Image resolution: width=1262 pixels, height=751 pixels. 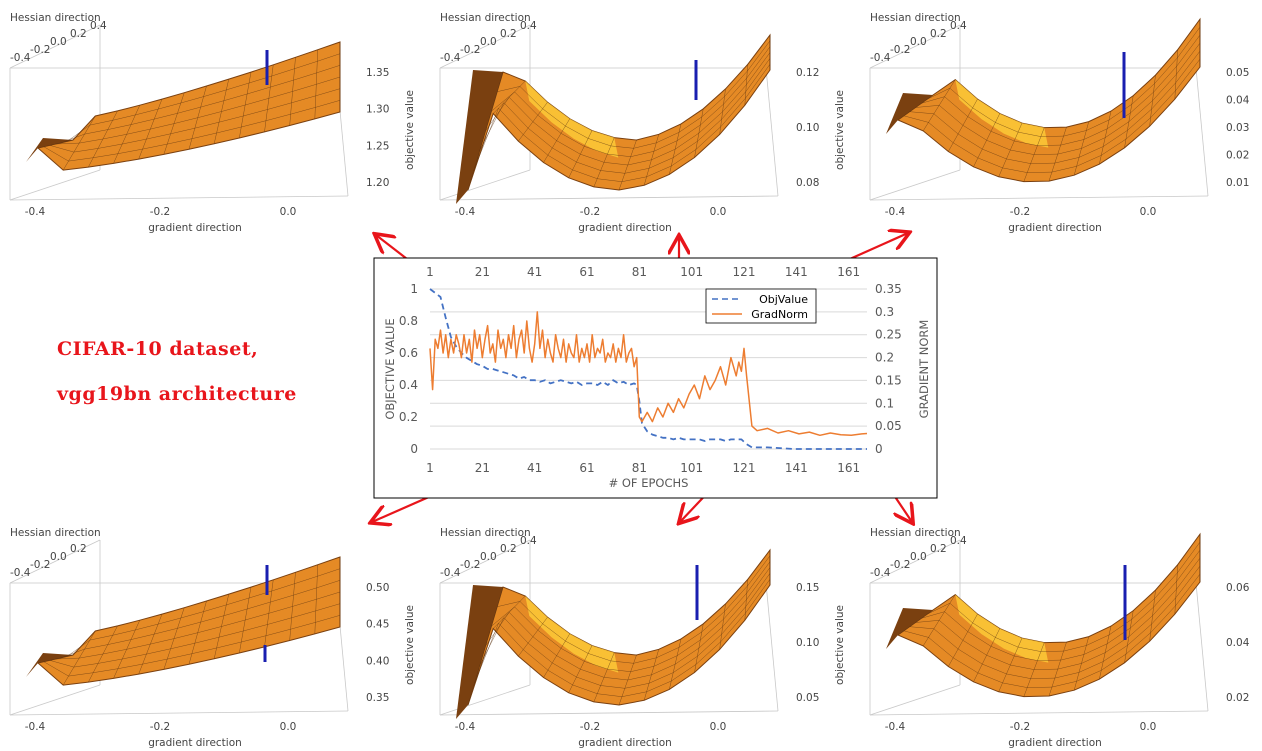 I want to click on x-tick-label: 1, so click(x=430, y=468).